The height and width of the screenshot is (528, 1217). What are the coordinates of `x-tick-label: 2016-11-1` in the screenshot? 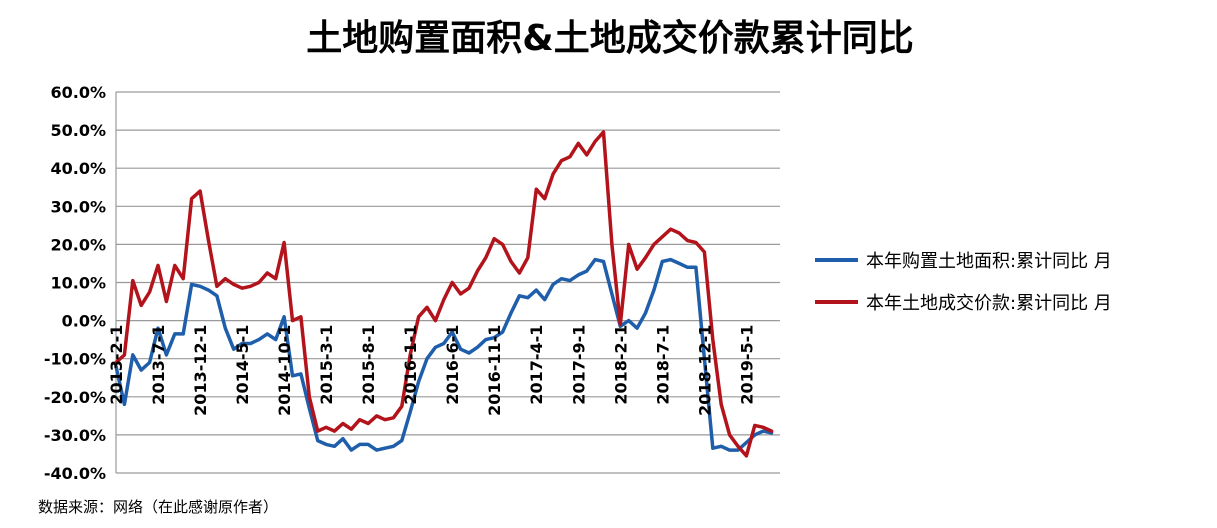 It's located at (494, 370).